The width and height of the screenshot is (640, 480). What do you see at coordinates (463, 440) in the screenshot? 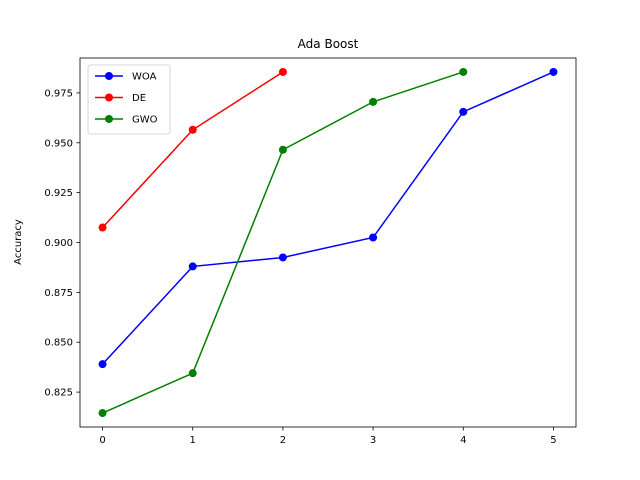
I see `x-tick-label: 4` at bounding box center [463, 440].